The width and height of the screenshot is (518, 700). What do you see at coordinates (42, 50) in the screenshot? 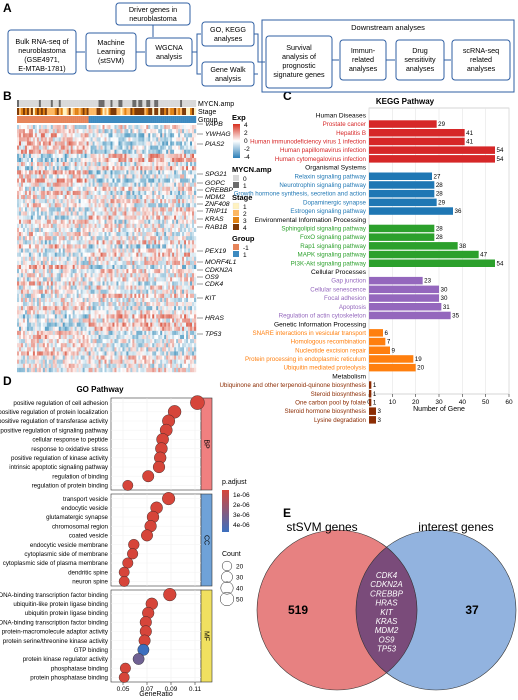
I see `bulk-rnaseq-line2: neuroblastoma` at bounding box center [42, 50].